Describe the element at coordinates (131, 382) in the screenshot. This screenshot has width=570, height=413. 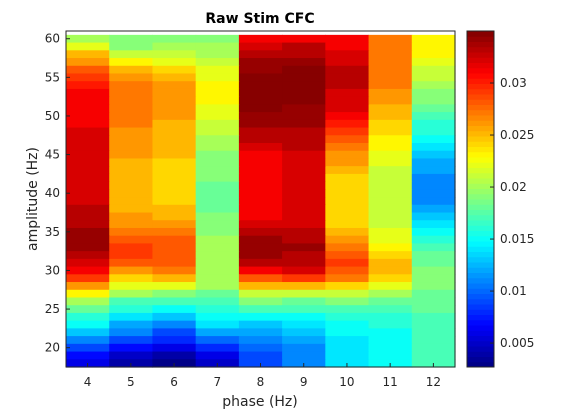
I see `x-tick-label: 5` at that location.